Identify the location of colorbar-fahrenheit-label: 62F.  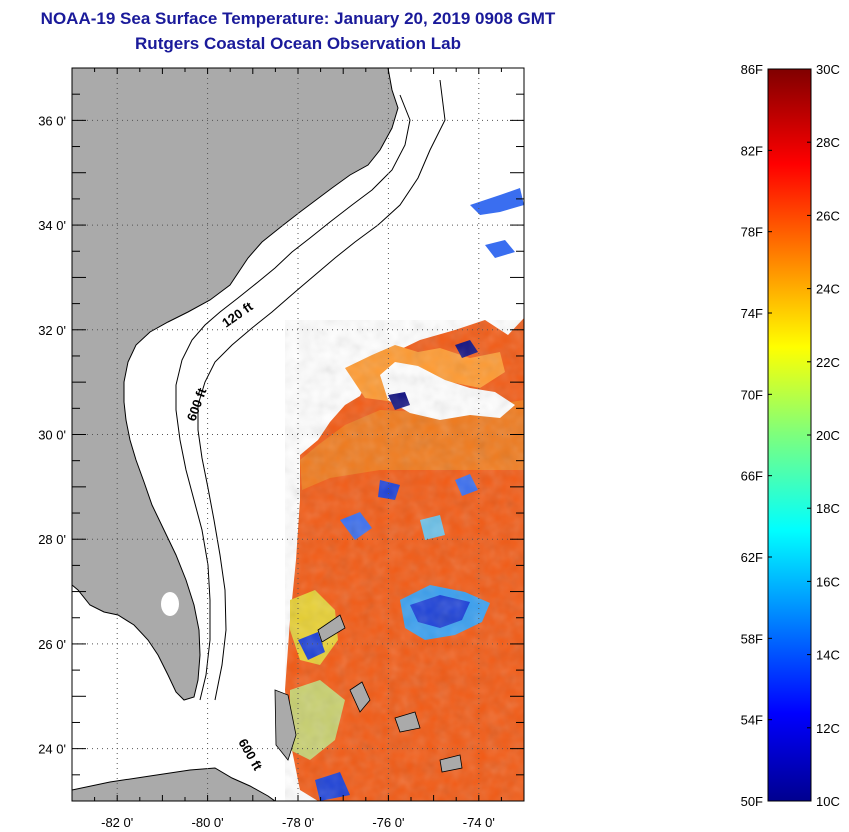
(752, 557).